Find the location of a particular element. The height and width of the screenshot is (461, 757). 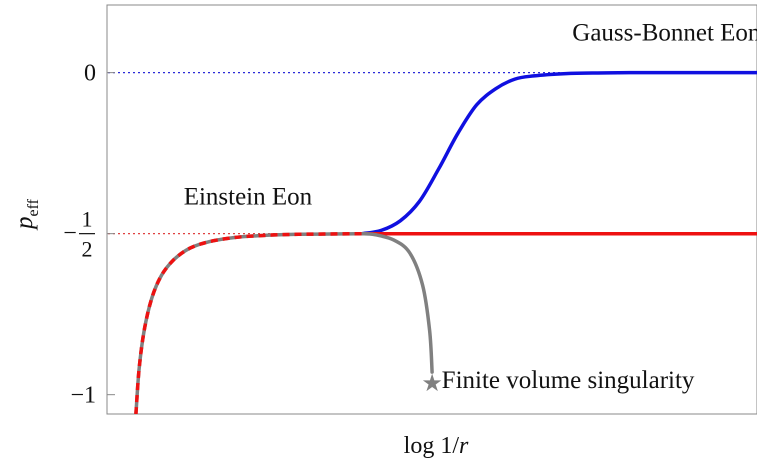

y-tick-label-0: 0 is located at coordinates (90, 74).